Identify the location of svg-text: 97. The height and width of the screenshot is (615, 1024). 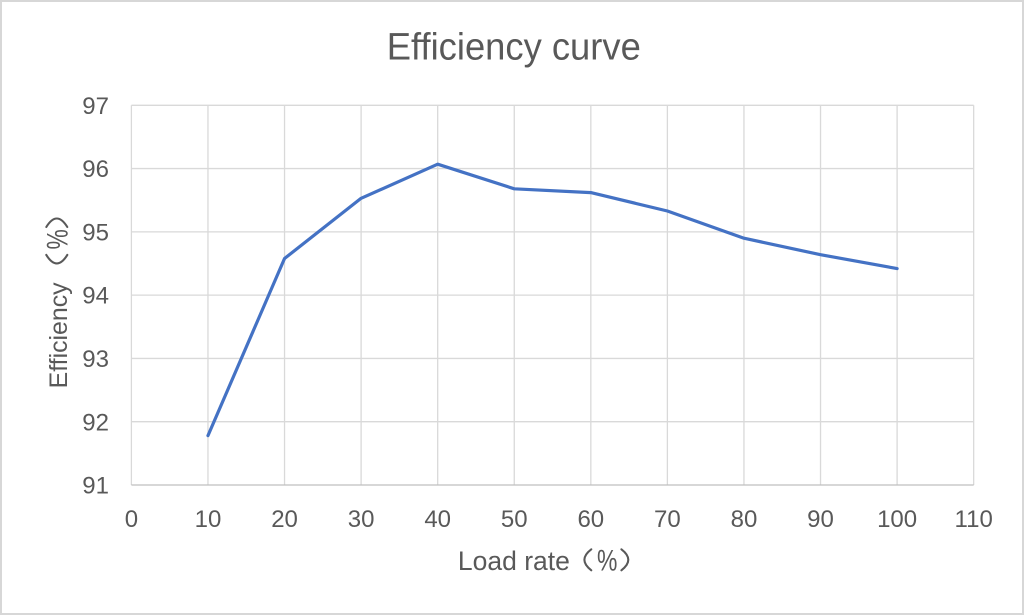
(95, 106).